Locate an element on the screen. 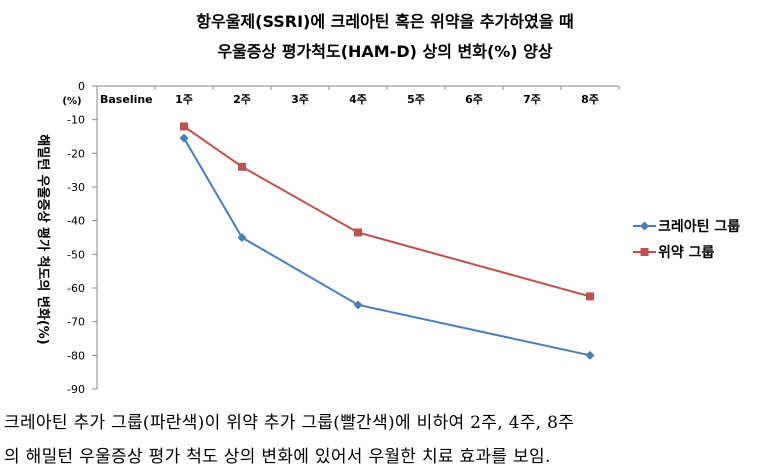 The width and height of the screenshot is (779, 473). x-category-label: 8주 is located at coordinates (590, 99).